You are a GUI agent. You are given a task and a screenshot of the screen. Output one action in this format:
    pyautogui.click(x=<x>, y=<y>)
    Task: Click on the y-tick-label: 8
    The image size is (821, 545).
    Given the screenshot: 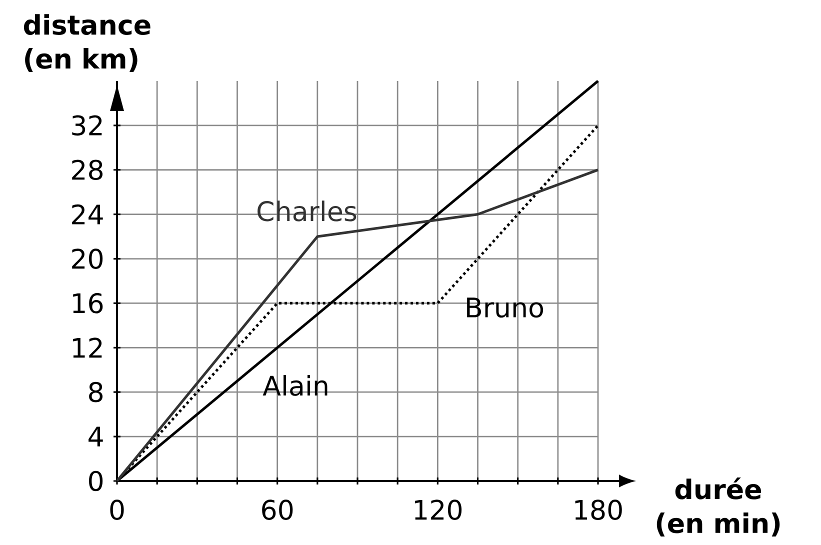 What is the action you would take?
    pyautogui.click(x=96, y=392)
    